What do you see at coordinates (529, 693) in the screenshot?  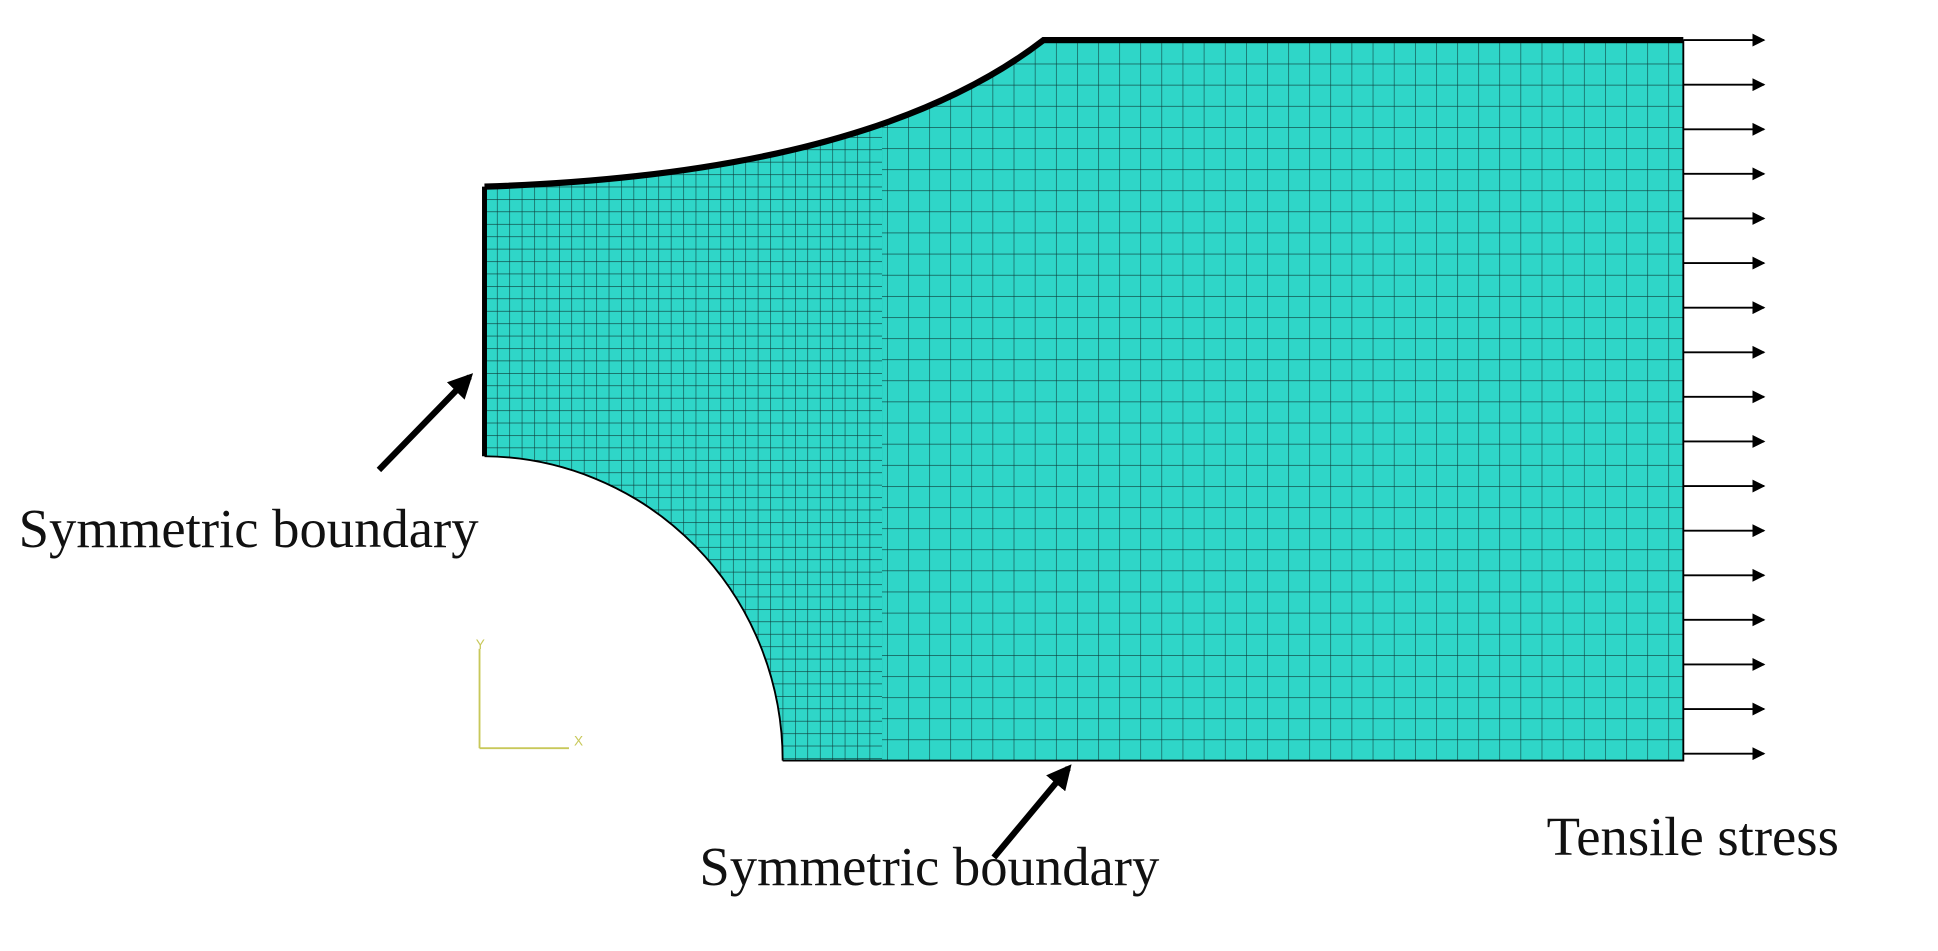 I see `axis-triad: Y X` at bounding box center [529, 693].